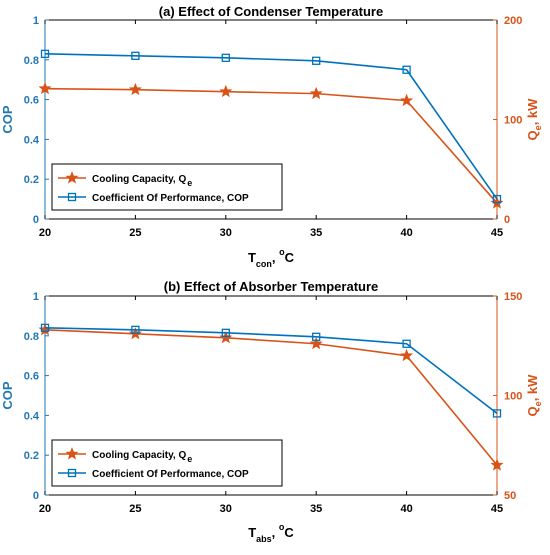 This screenshot has height=555, width=550. What do you see at coordinates (271, 258) in the screenshot?
I see `x-axis-label: Tcon, oC` at bounding box center [271, 258].